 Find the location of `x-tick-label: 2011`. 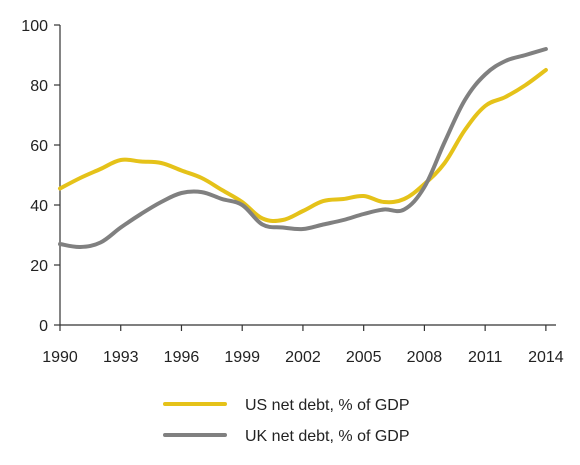

x-tick-label: 2011 is located at coordinates (485, 357).